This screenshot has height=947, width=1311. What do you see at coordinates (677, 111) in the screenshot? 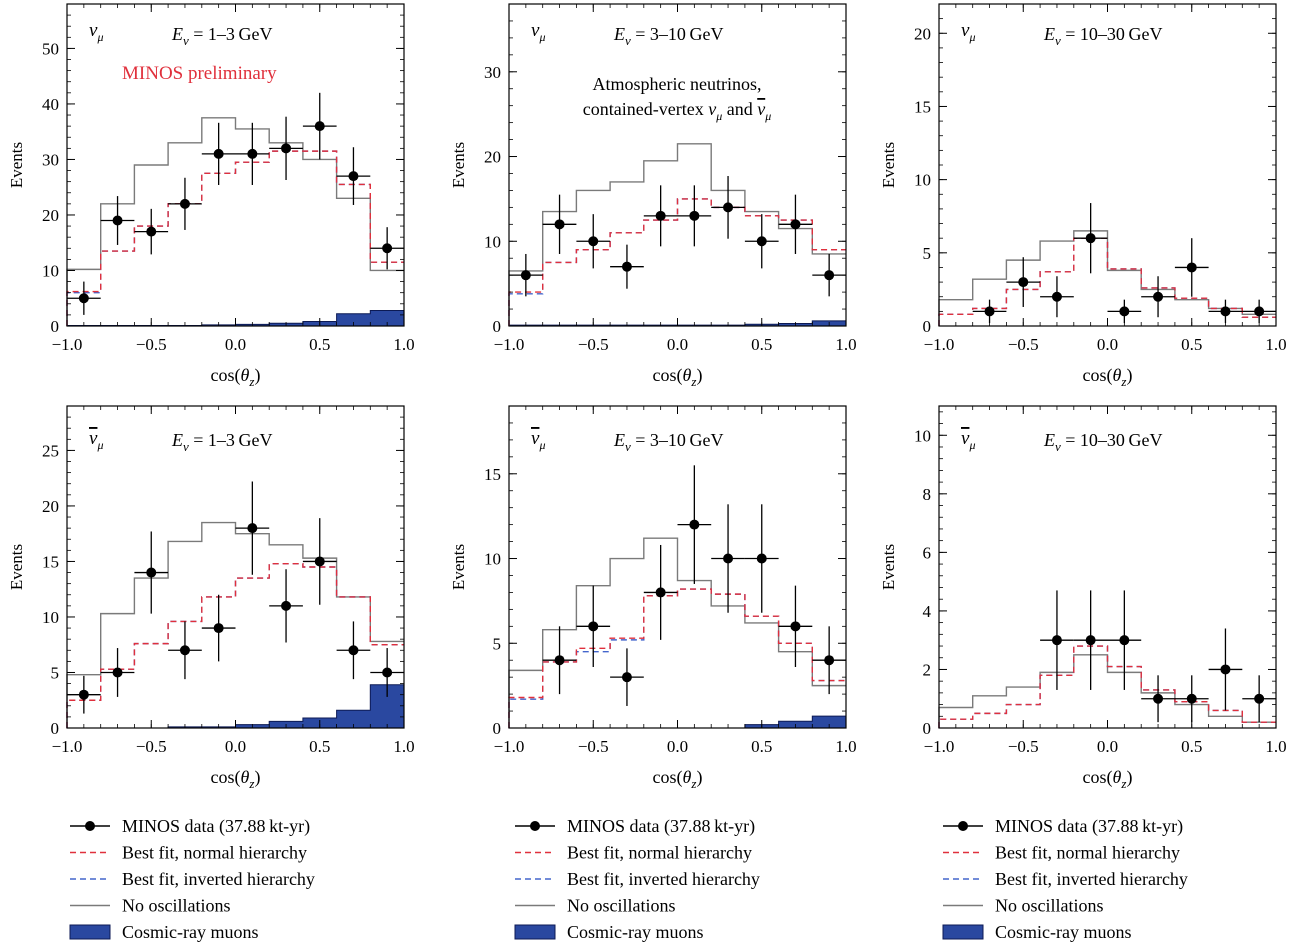
I see `atmospheric-annotation-line2: contained-vertex νμ and νμ` at bounding box center [677, 111].